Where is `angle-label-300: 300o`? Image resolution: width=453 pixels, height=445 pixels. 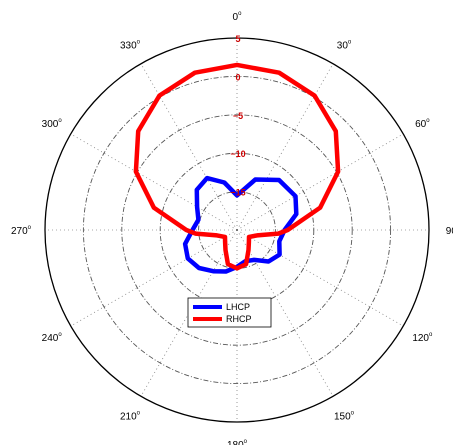 angle-label-300: 300o is located at coordinates (52, 124).